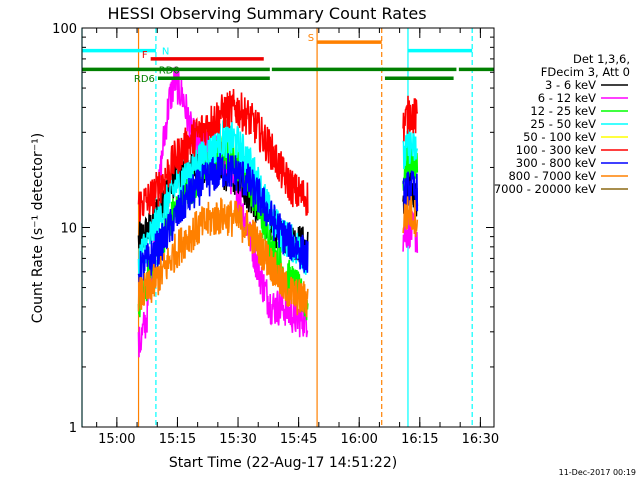  What do you see at coordinates (570, 85) in the screenshot?
I see `legend-entry-label: 3 - 6 keV` at bounding box center [570, 85].